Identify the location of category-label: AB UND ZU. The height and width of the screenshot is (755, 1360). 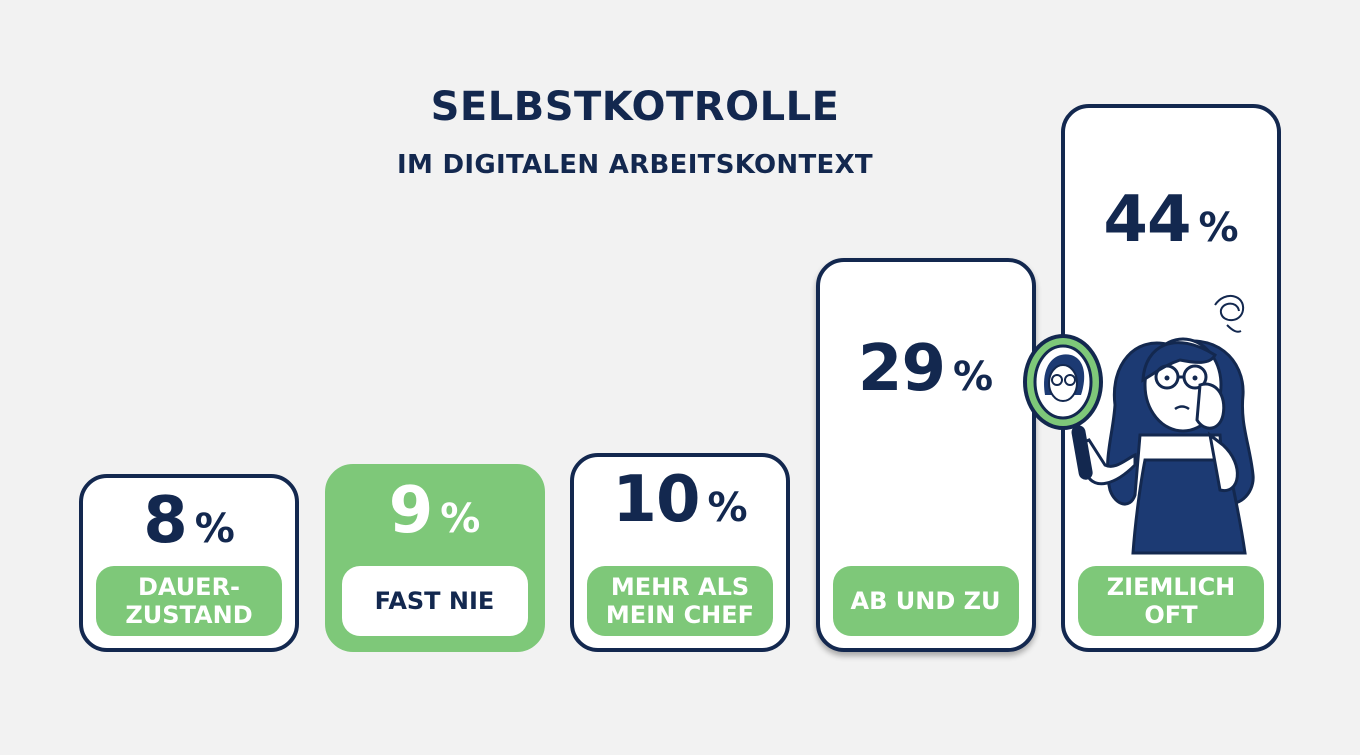
(925, 600).